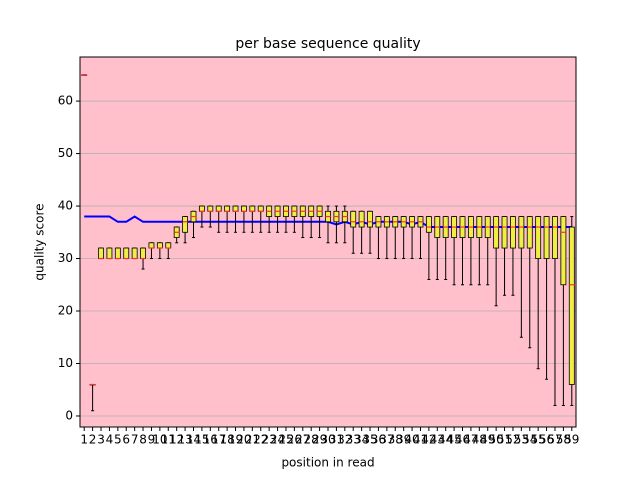  I want to click on x-tick-label: 53, so click(521, 440).